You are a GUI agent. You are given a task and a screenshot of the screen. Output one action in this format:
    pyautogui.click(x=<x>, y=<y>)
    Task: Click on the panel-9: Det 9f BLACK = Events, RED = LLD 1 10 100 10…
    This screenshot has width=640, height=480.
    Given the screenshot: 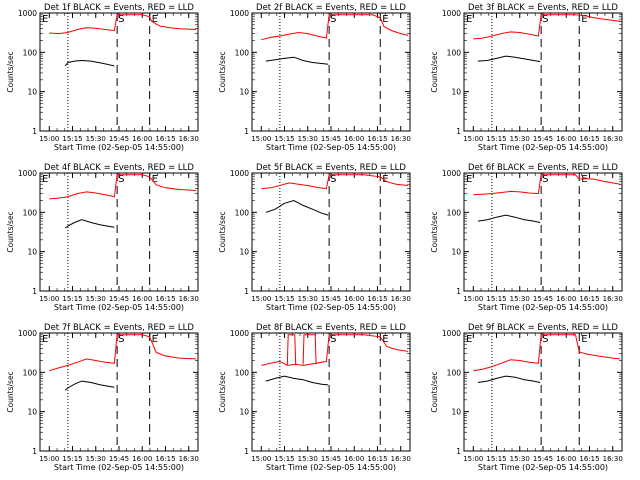 What is the action you would take?
    pyautogui.click(x=526, y=397)
    